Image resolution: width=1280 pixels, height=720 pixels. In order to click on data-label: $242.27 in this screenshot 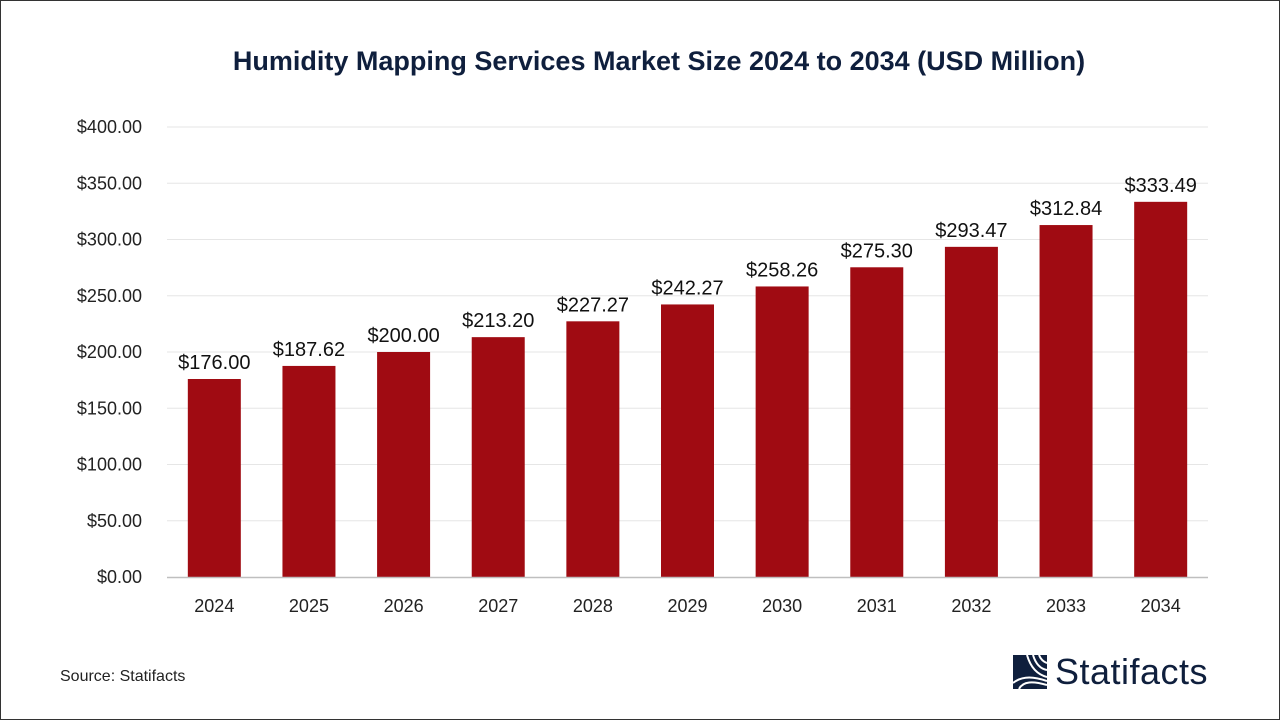, I will do `click(687, 288)`.